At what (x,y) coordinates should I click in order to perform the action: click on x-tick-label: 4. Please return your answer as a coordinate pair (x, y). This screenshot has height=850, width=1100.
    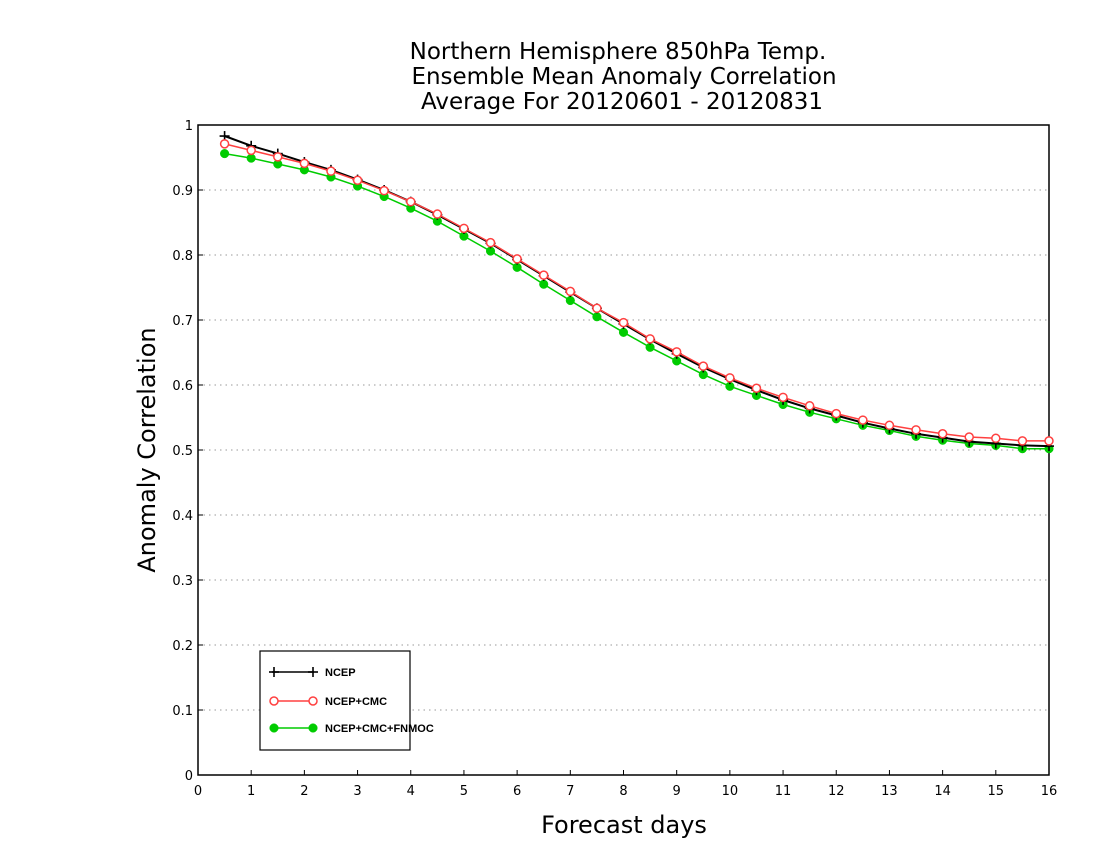
    Looking at the image, I should click on (411, 791).